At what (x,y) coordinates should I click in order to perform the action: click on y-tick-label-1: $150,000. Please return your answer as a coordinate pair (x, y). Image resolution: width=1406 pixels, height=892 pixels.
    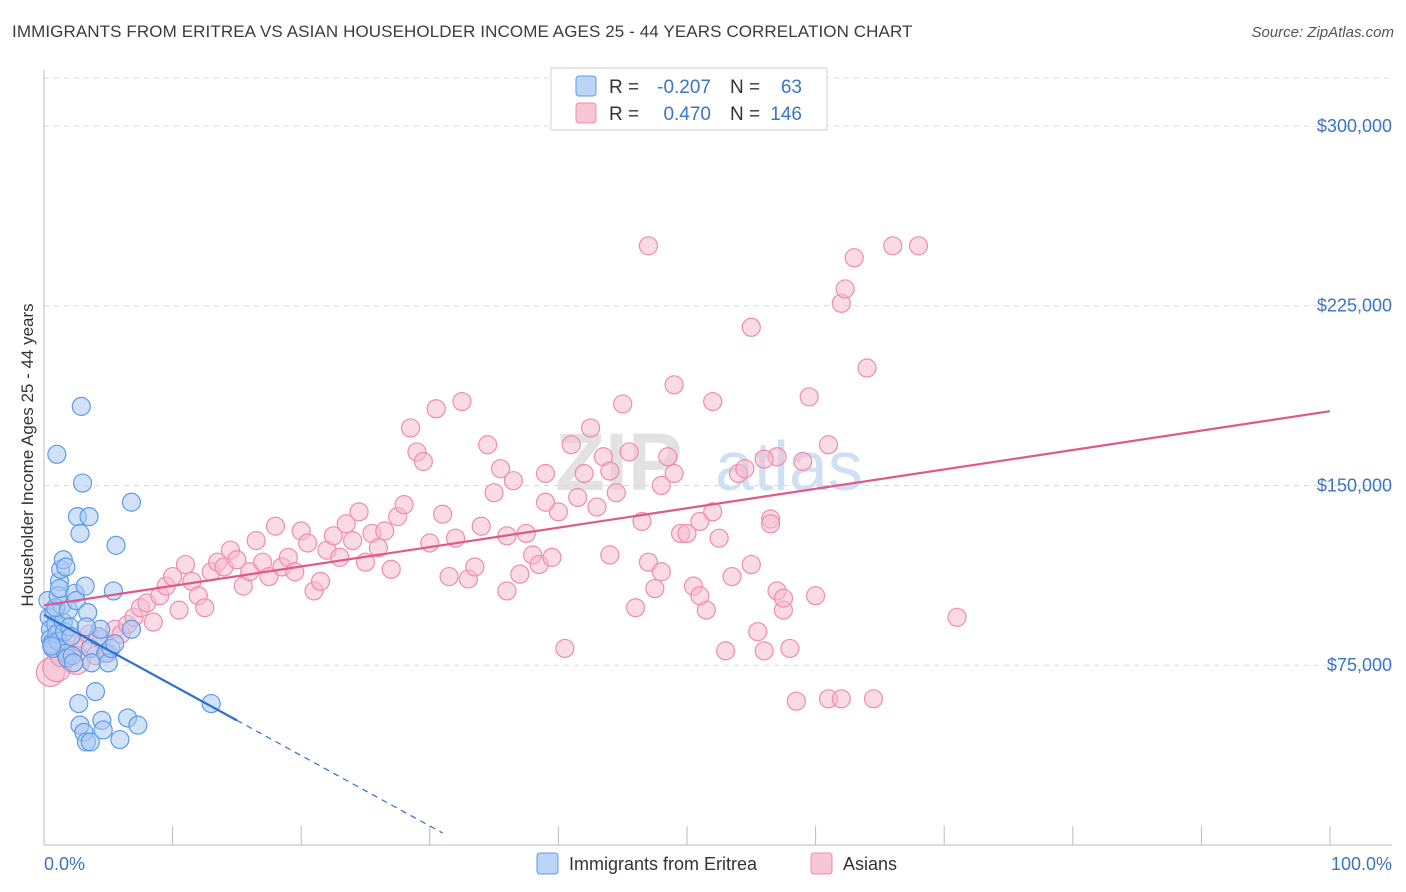
    Looking at the image, I should click on (1354, 485).